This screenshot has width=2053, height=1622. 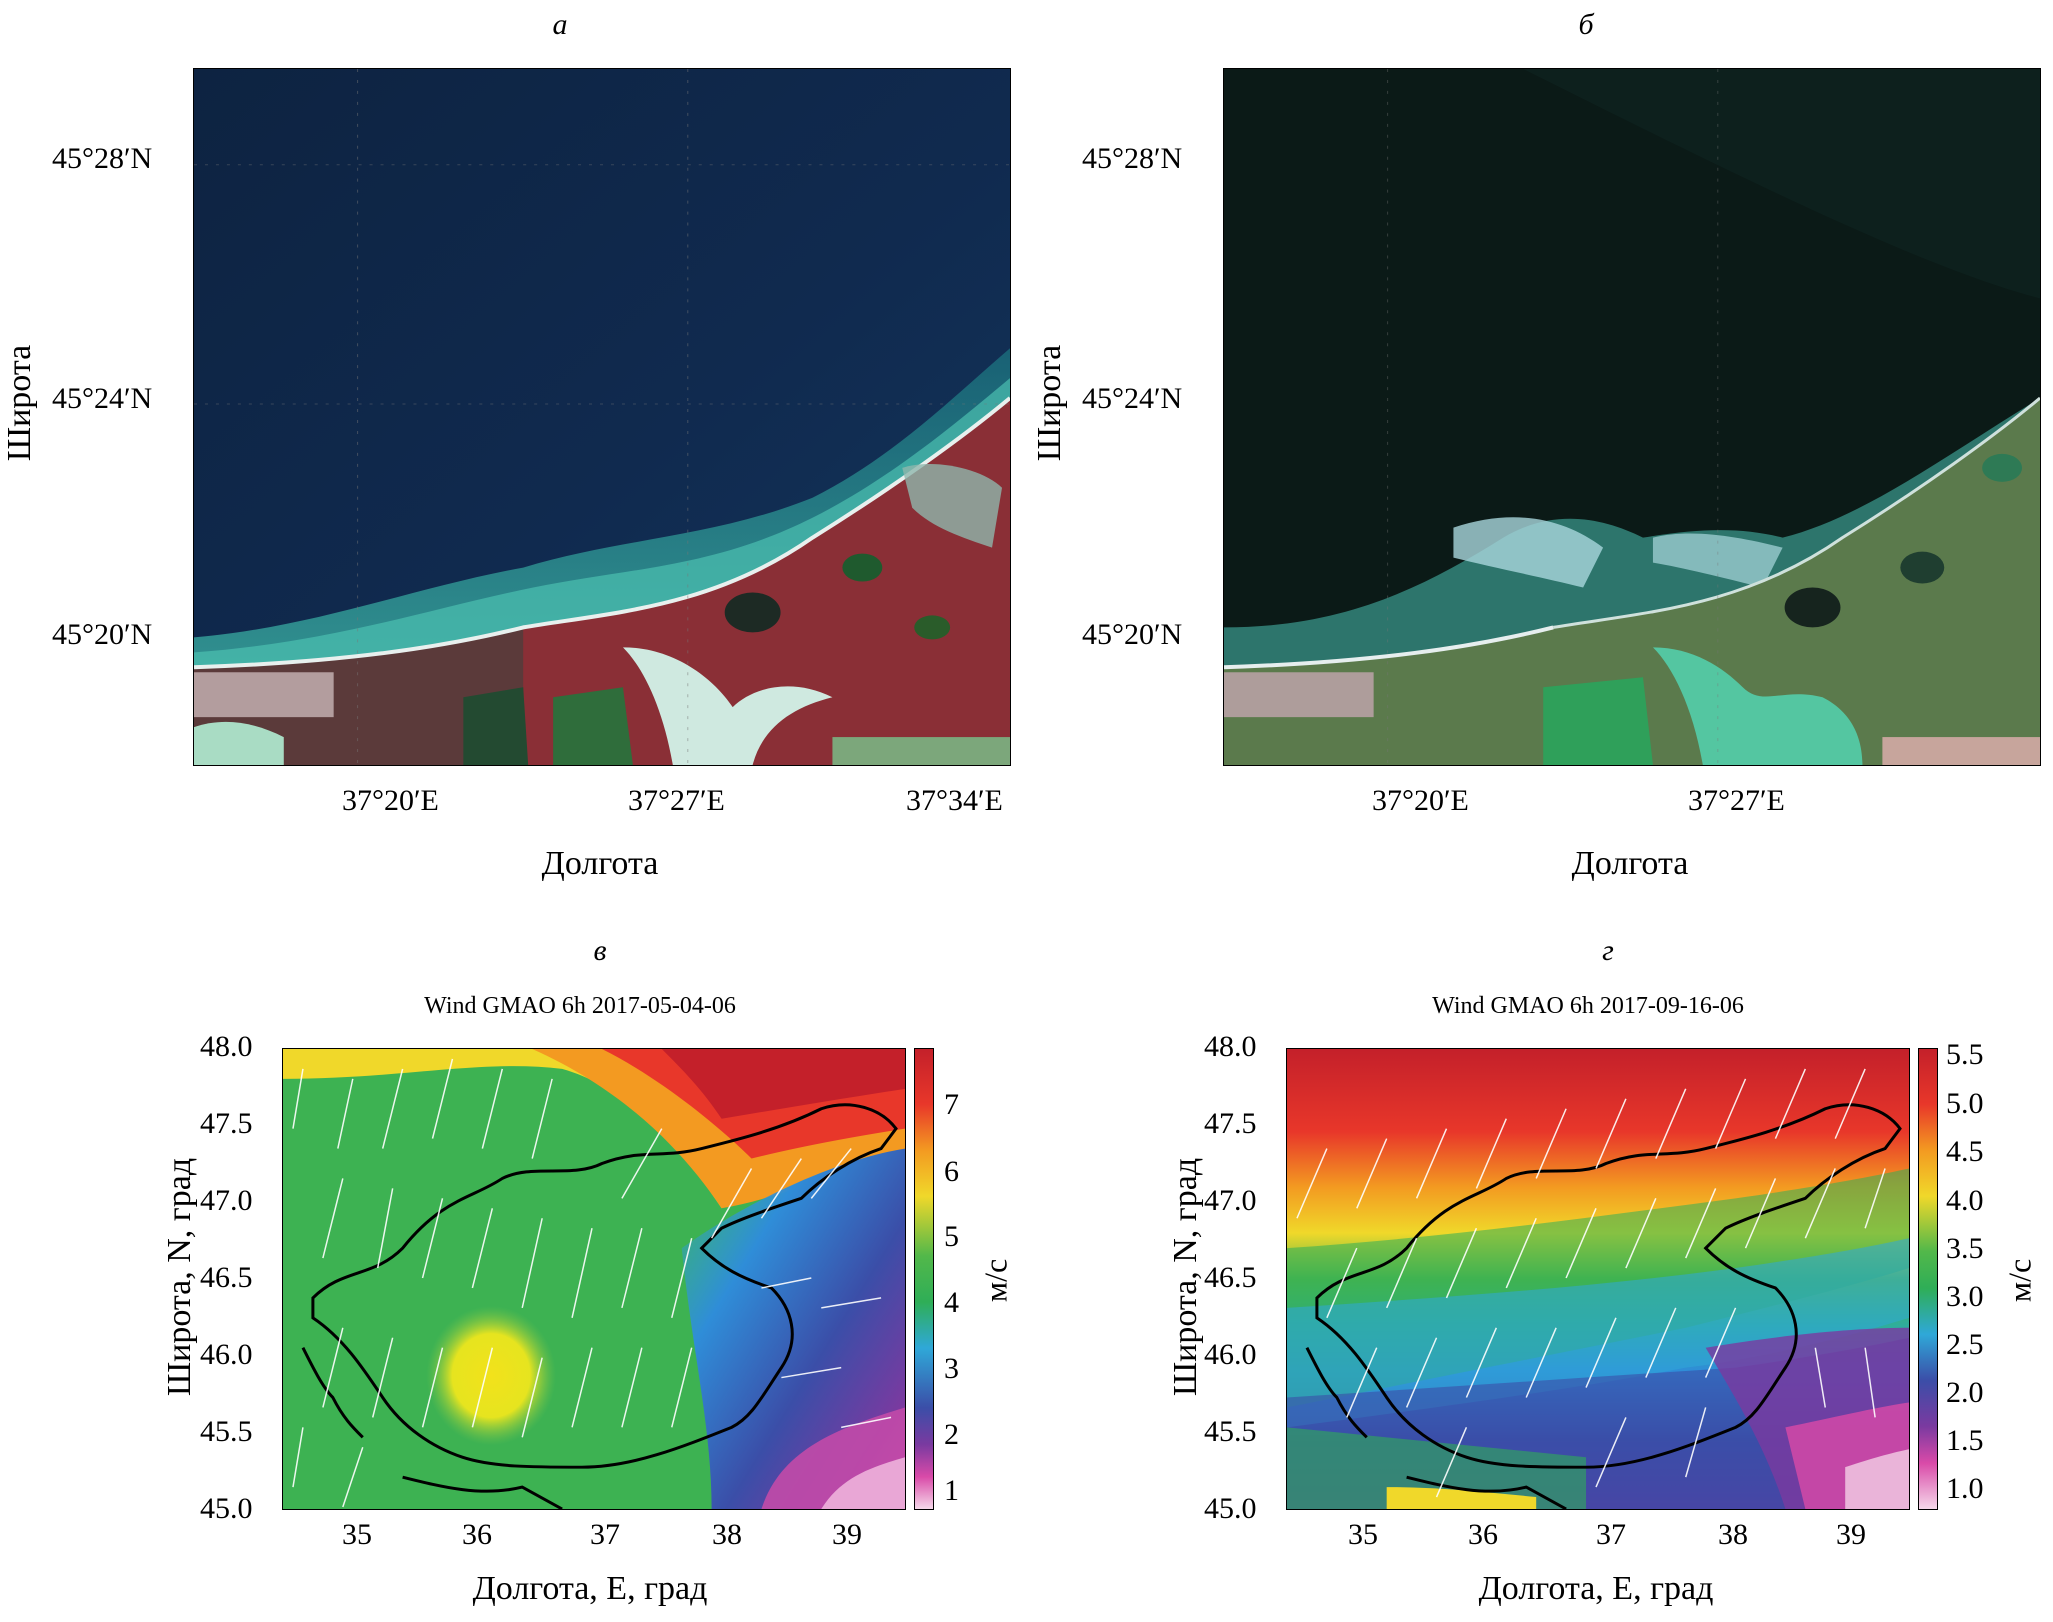 What do you see at coordinates (951, 1236) in the screenshot?
I see `colorbar-tick-c-5: 5` at bounding box center [951, 1236].